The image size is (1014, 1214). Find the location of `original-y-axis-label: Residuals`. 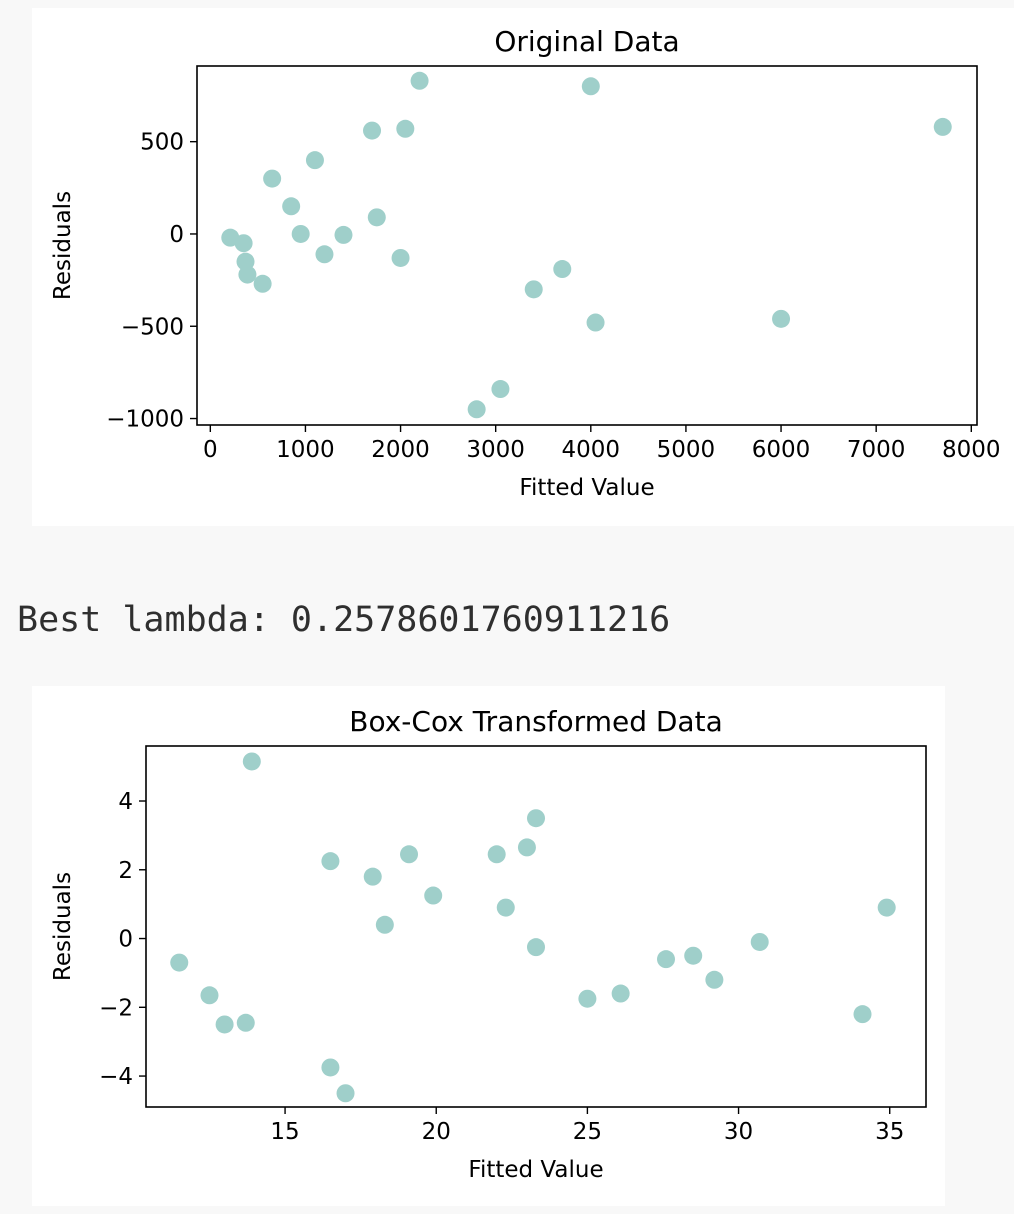

original-y-axis-label: Residuals is located at coordinates (63, 245).